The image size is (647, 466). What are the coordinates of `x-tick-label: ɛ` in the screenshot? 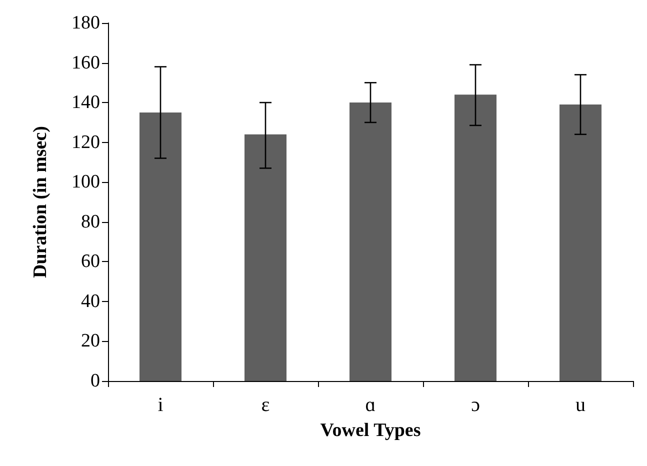 It's located at (265, 405).